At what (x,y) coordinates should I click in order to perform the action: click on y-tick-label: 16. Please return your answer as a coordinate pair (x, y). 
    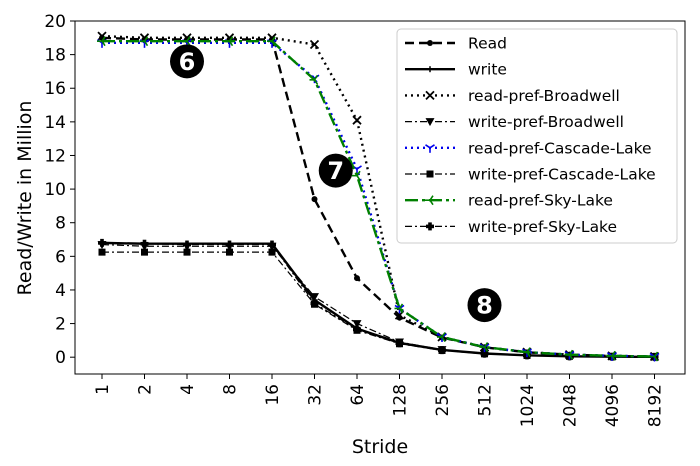
    Looking at the image, I should click on (55, 89).